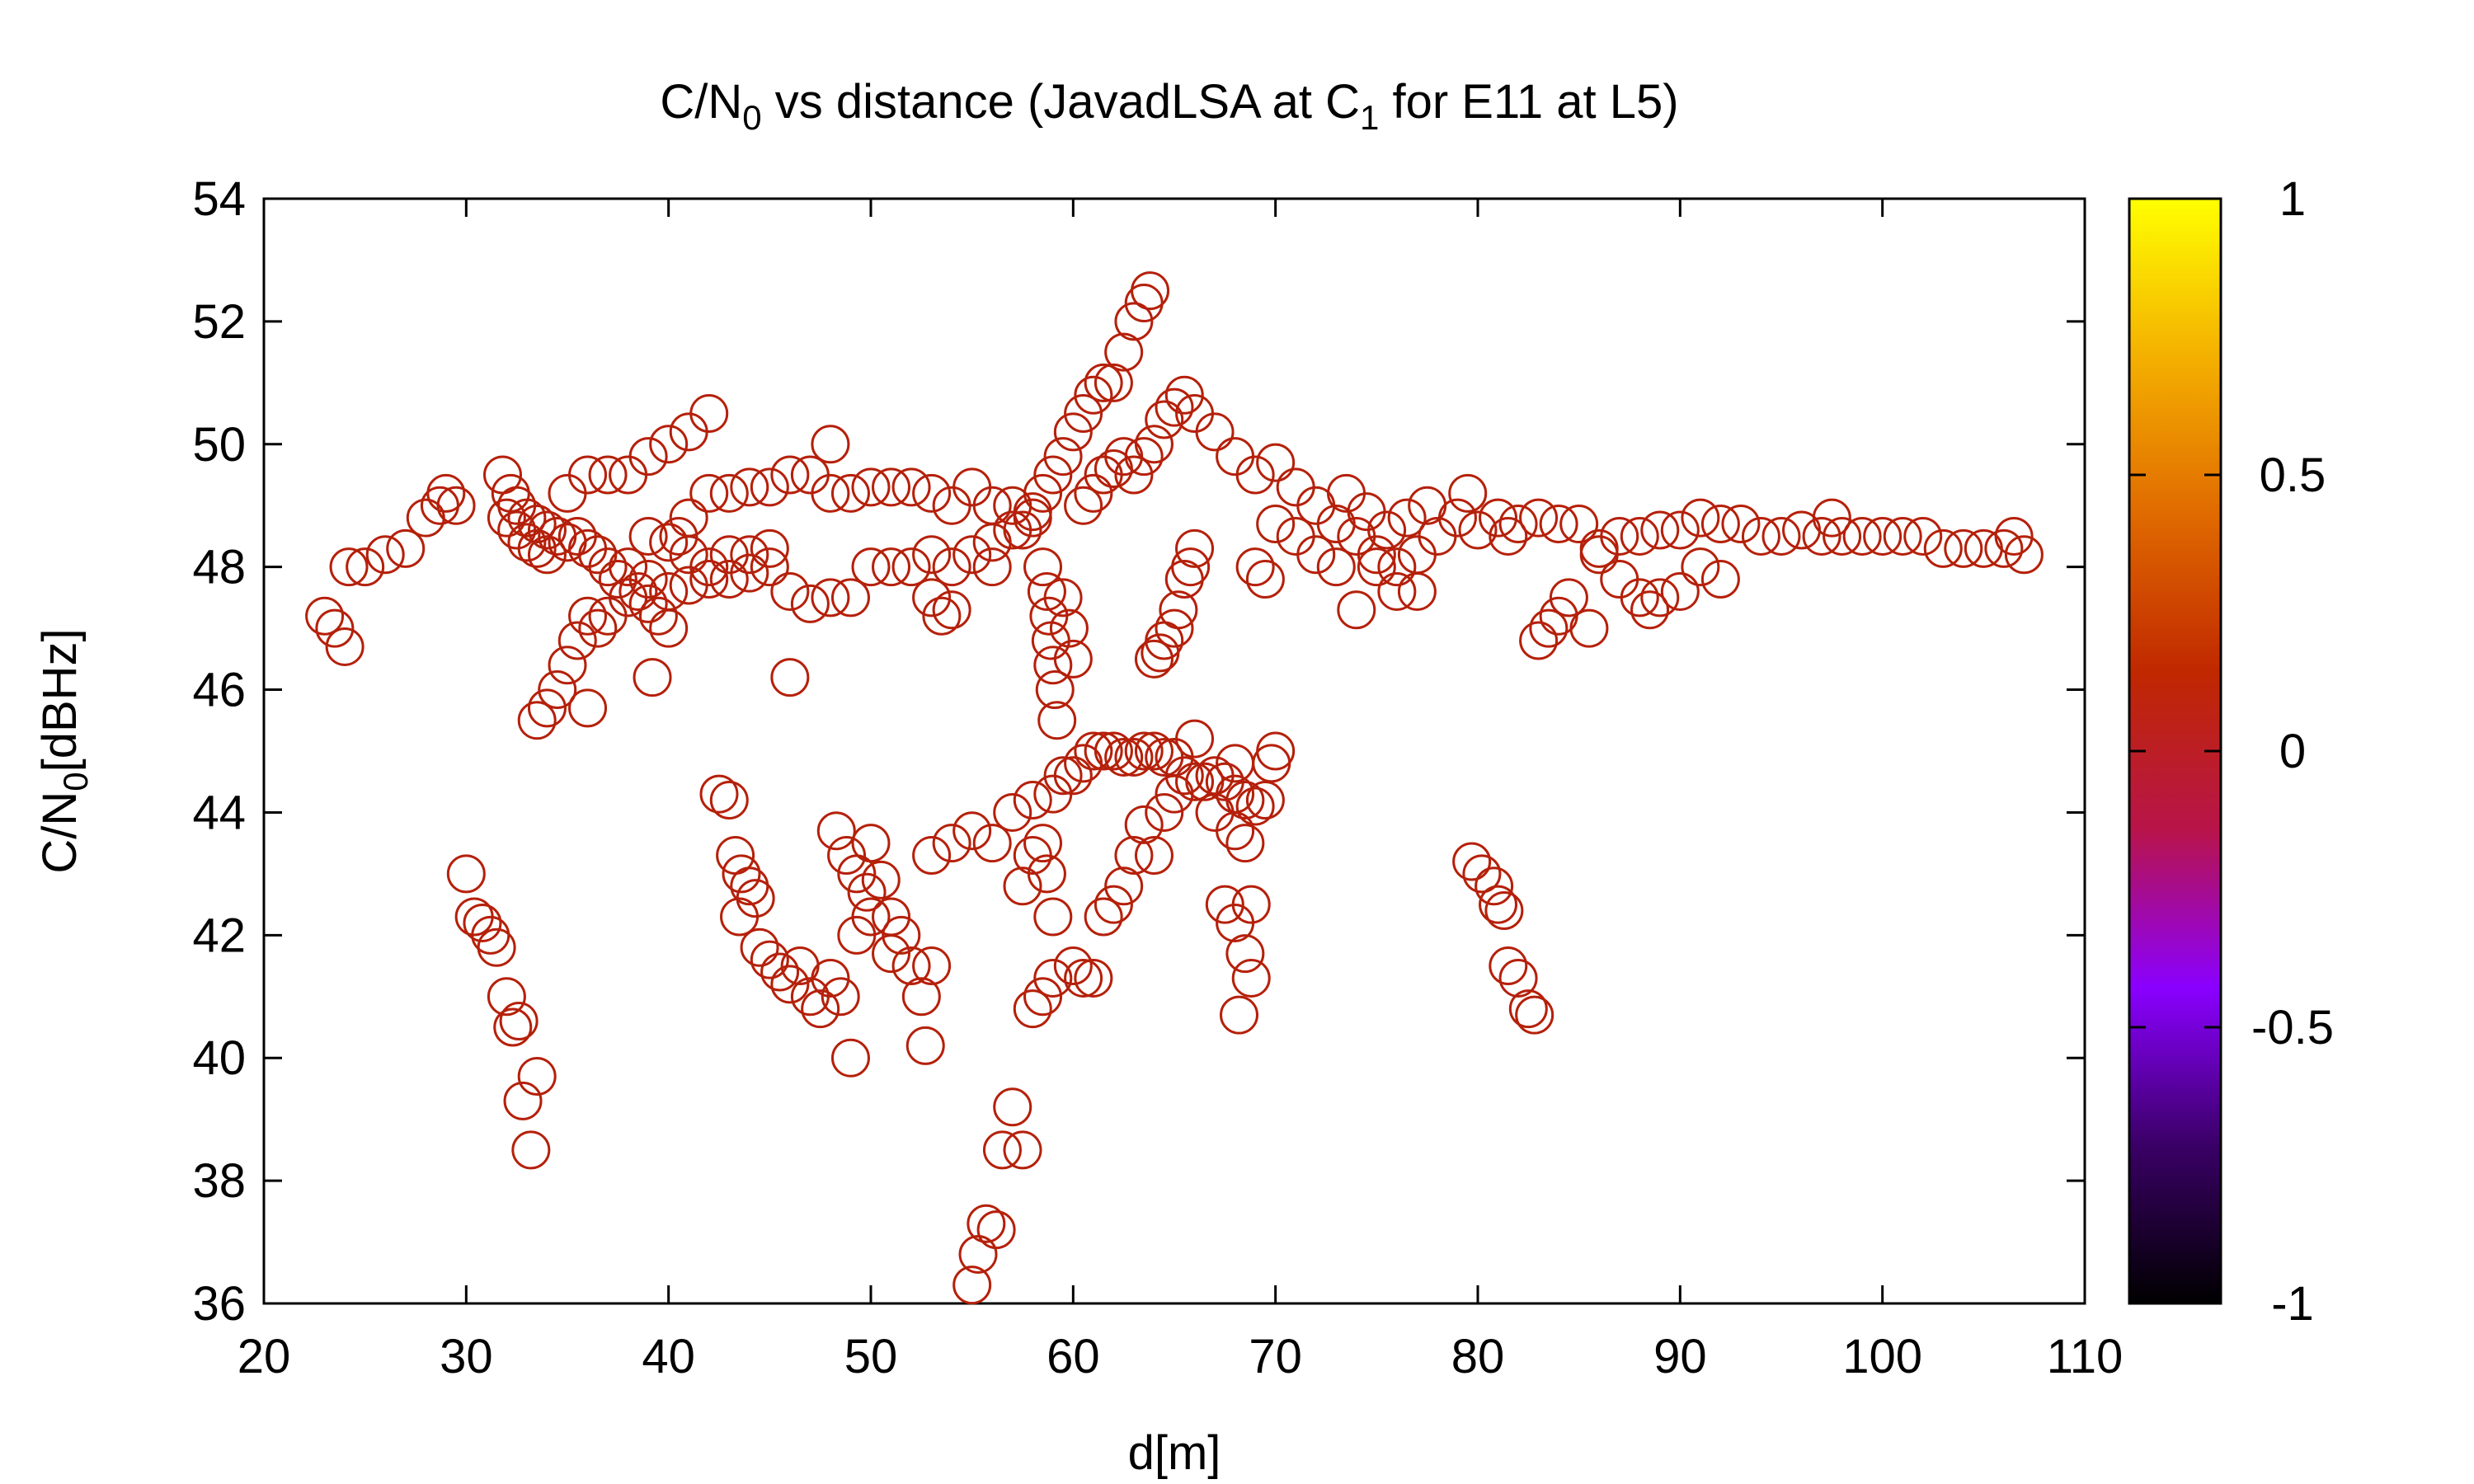  What do you see at coordinates (466, 1356) in the screenshot?
I see `x-tick-label: 30` at bounding box center [466, 1356].